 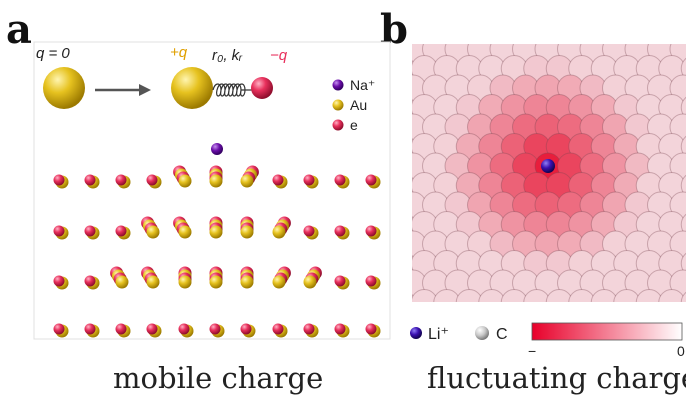 What do you see at coordinates (232, 90) in the screenshot?
I see `spring-icon` at bounding box center [232, 90].